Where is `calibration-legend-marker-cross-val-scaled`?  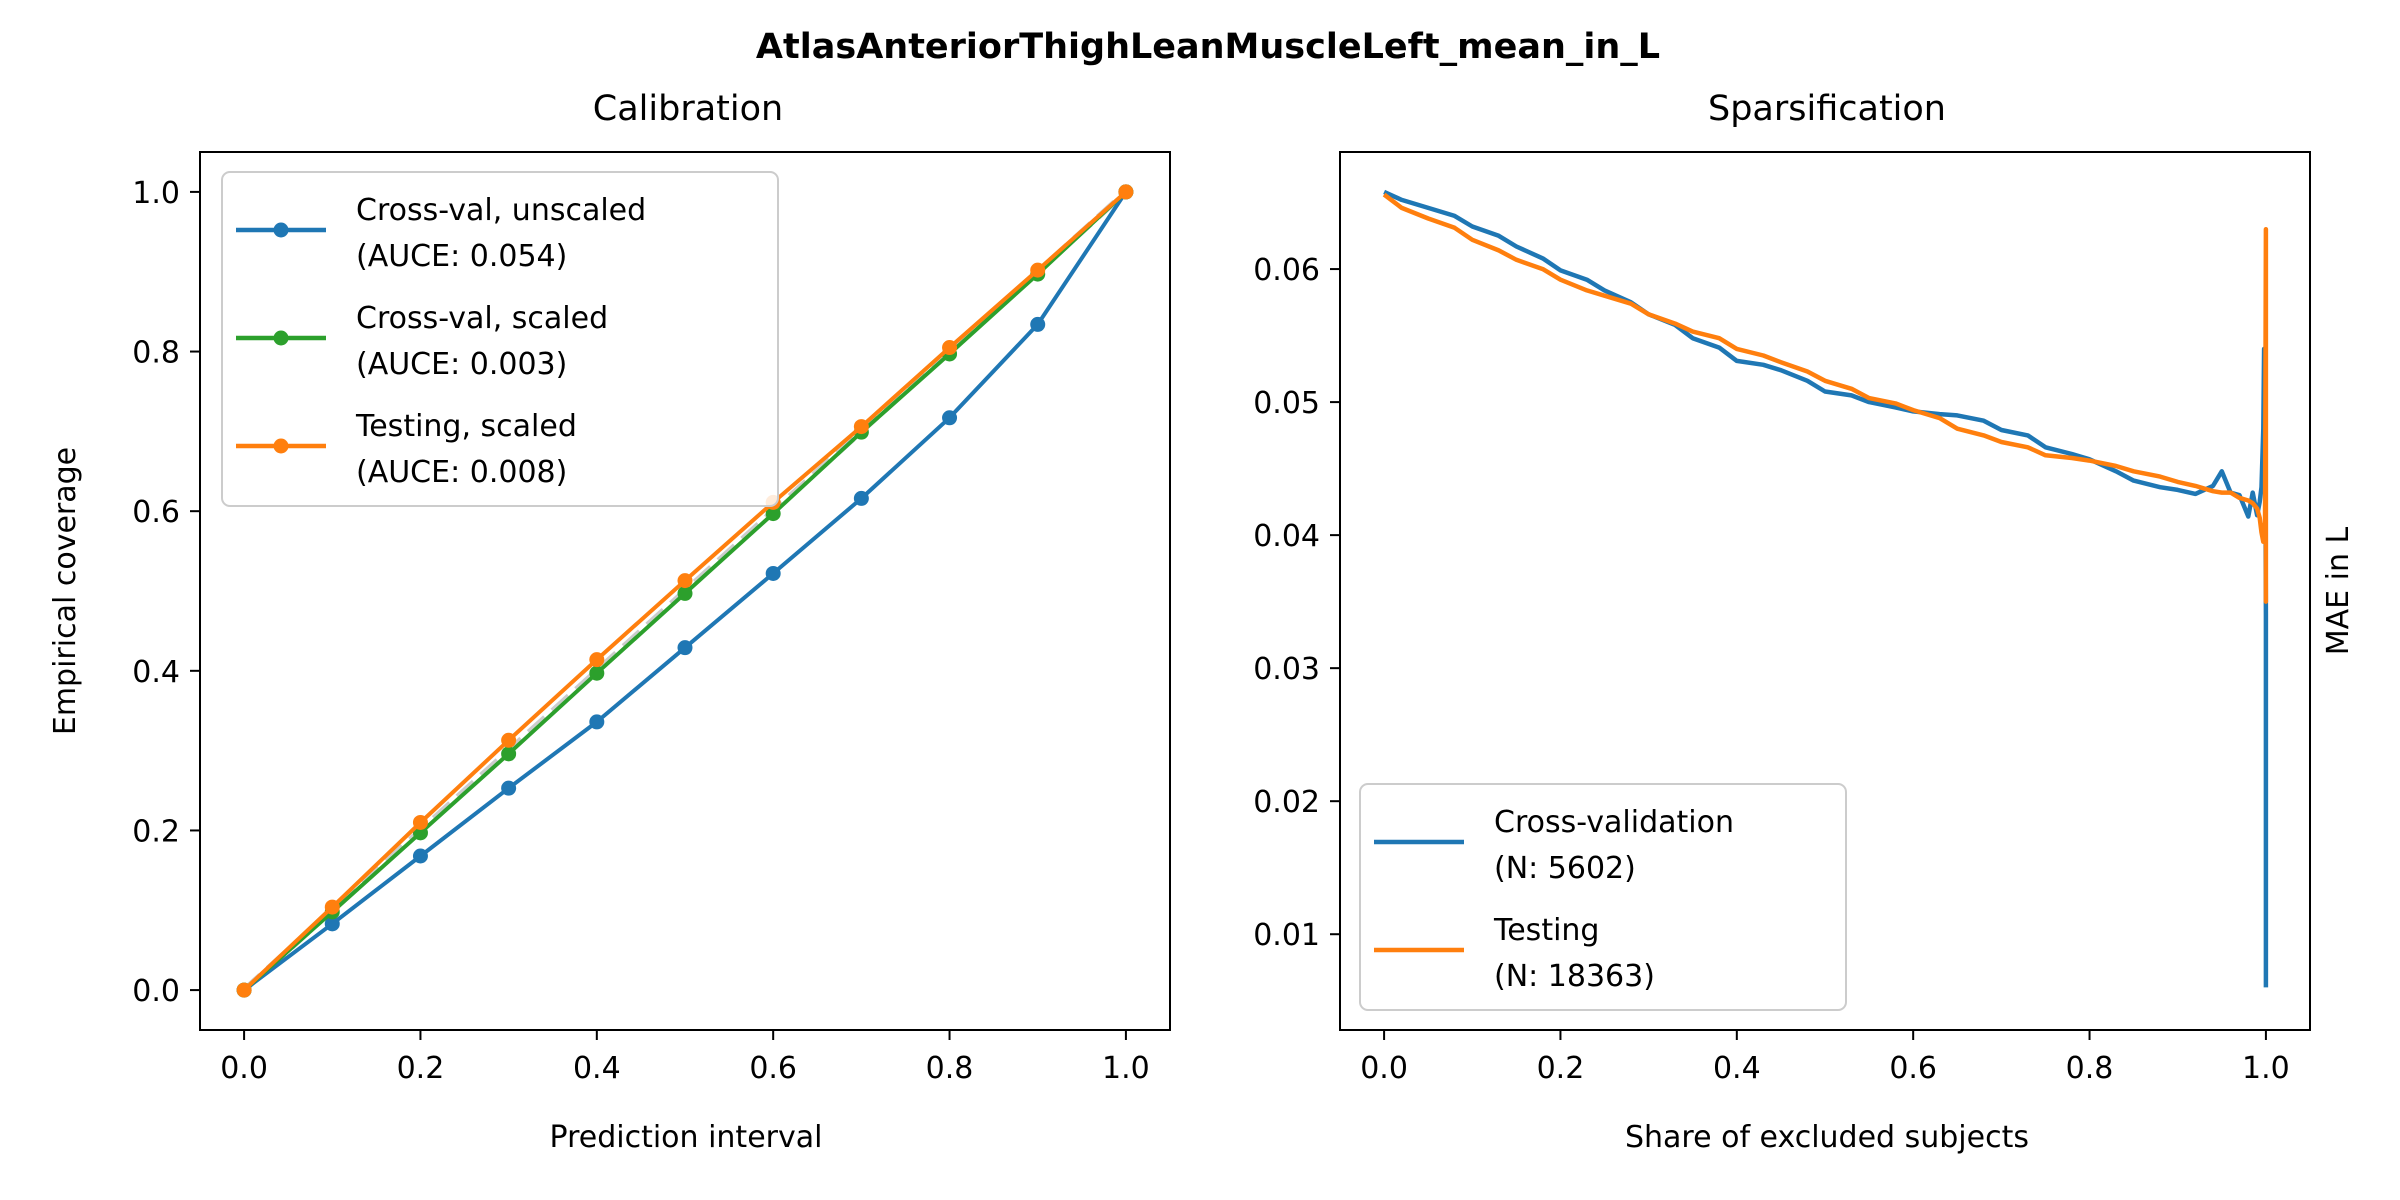
calibration-legend-marker-cross-val-scaled is located at coordinates (281, 338).